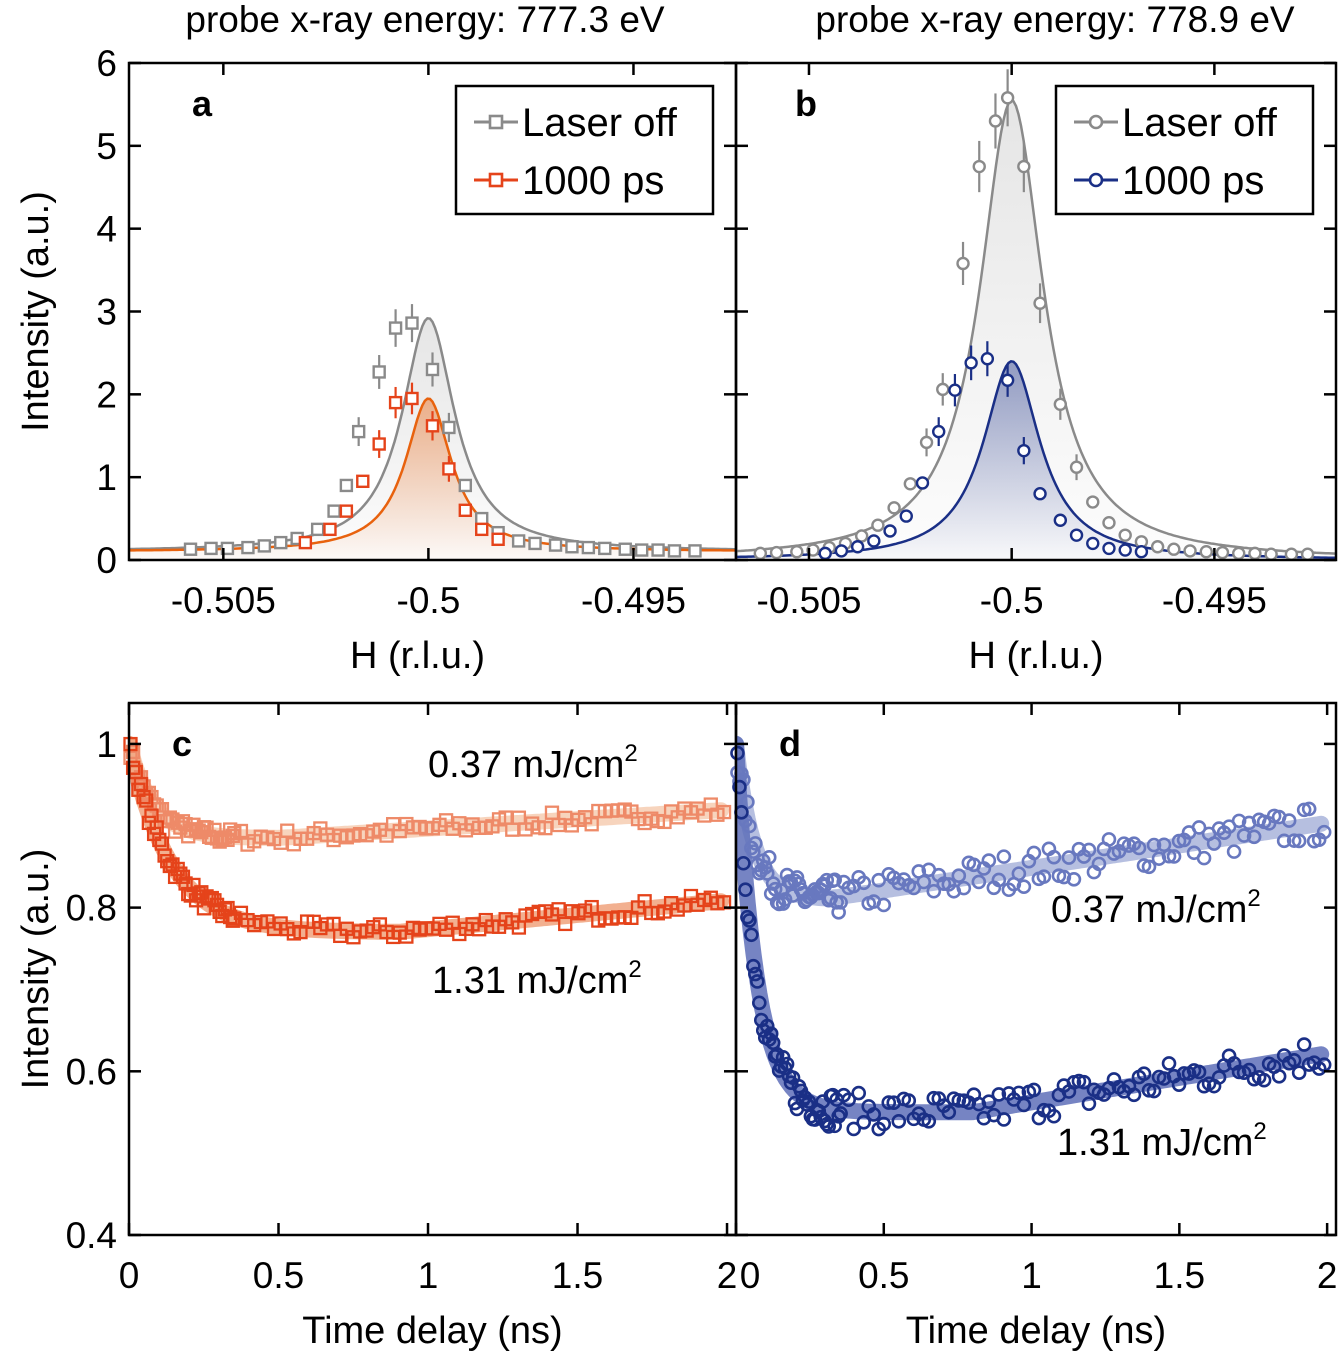 Image resolution: width=1344 pixels, height=1358 pixels. Describe the element at coordinates (809, 600) in the screenshot. I see `x-tick-label: -0.505` at that location.